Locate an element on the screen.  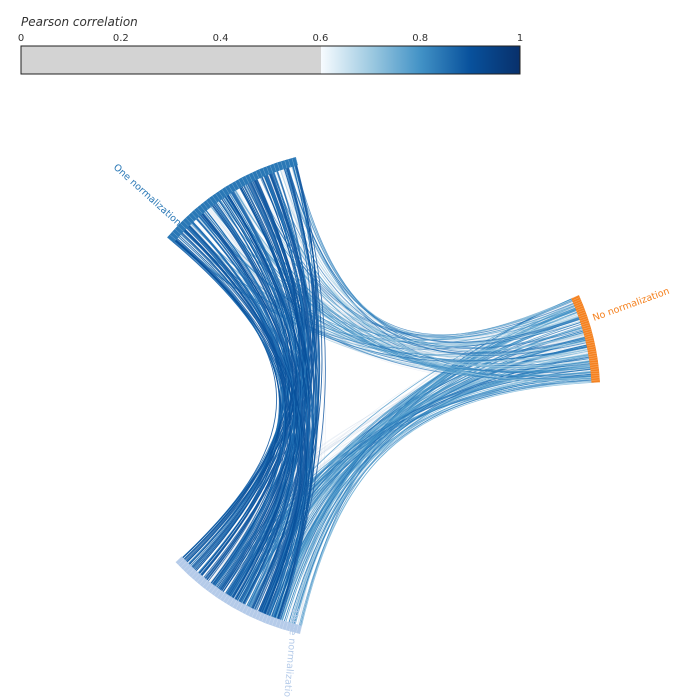
legend-tick-label: 0.8 is located at coordinates (420, 38).